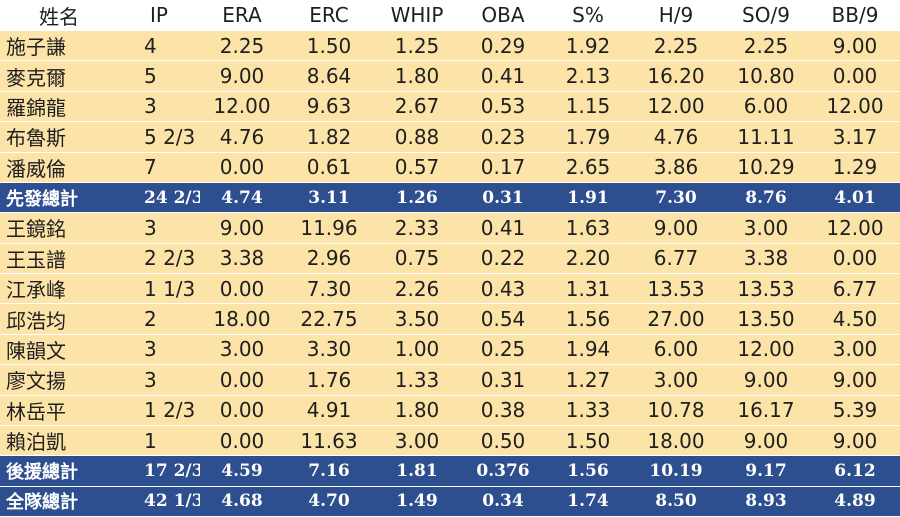  I want to click on stat-cell: 10.80, so click(766, 76).